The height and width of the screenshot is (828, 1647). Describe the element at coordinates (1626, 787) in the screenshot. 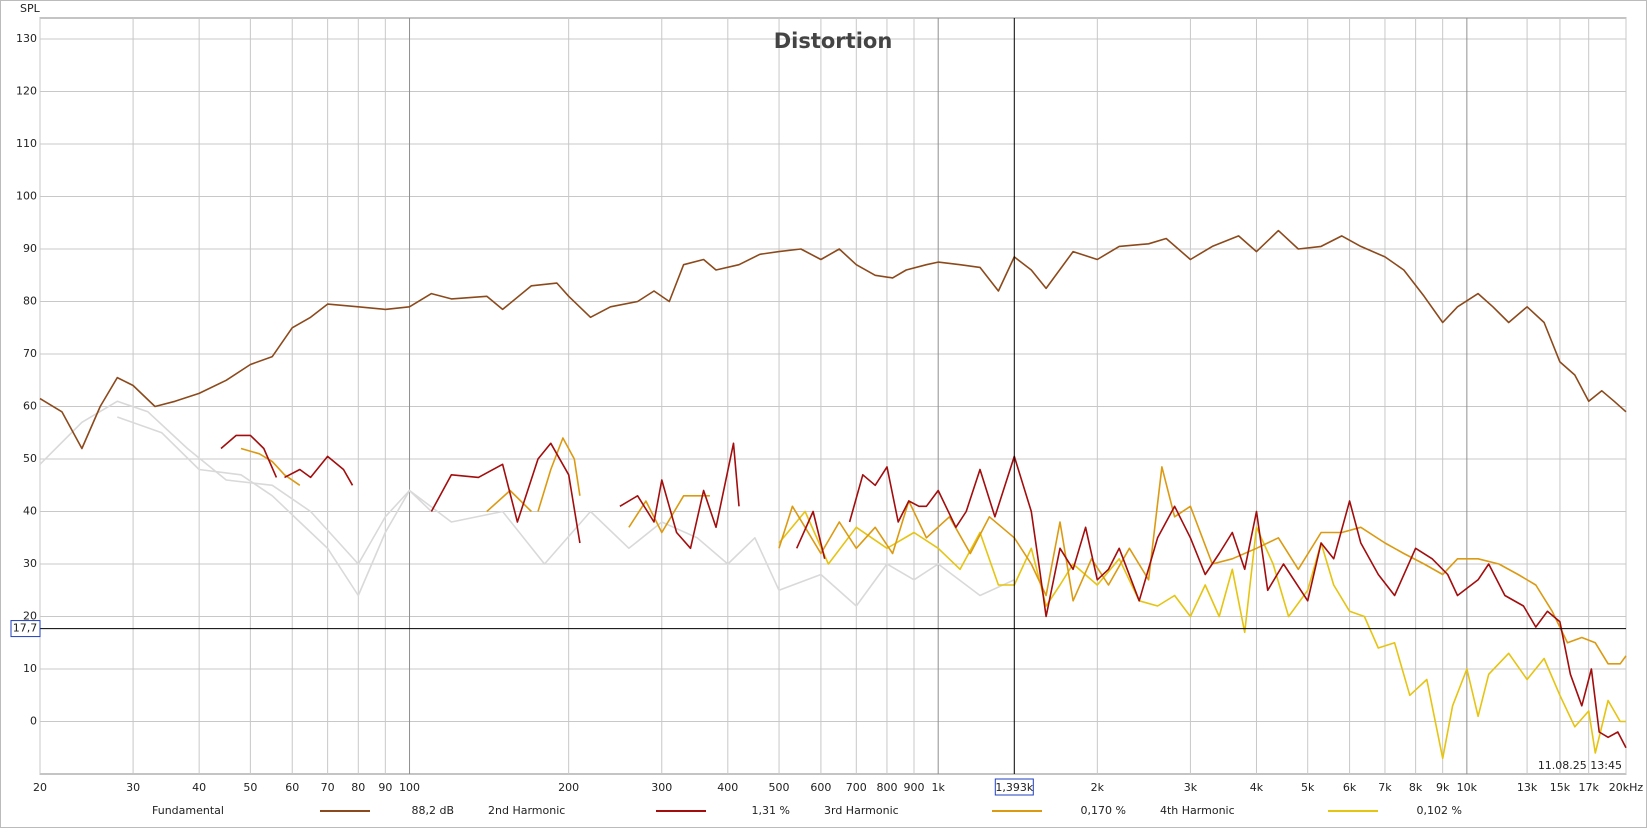

I see `x-tick-label: 20kHz` at that location.